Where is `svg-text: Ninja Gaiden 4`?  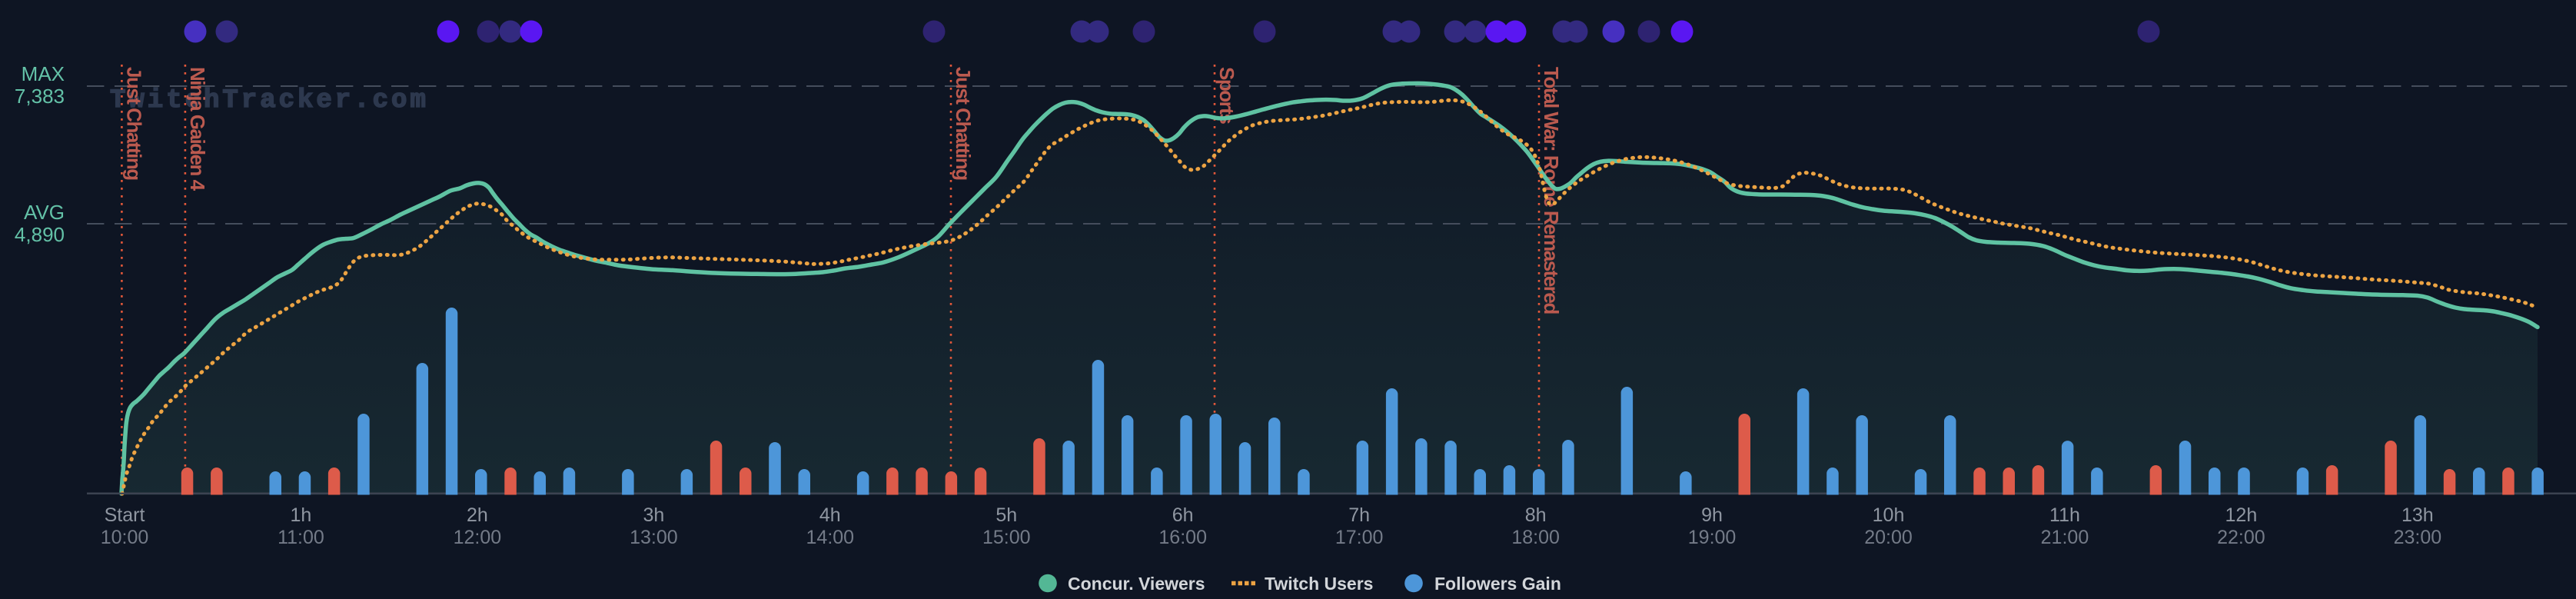
svg-text: Ninja Gaiden 4 is located at coordinates (197, 129).